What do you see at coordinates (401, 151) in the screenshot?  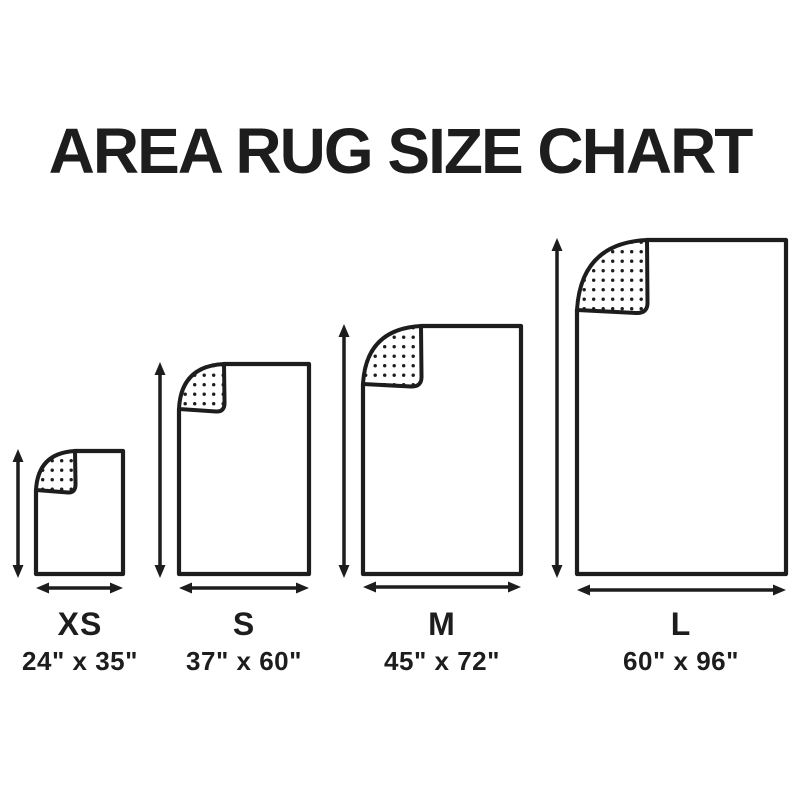 I see `page-title: AREA RUG SIZE CHART` at bounding box center [401, 151].